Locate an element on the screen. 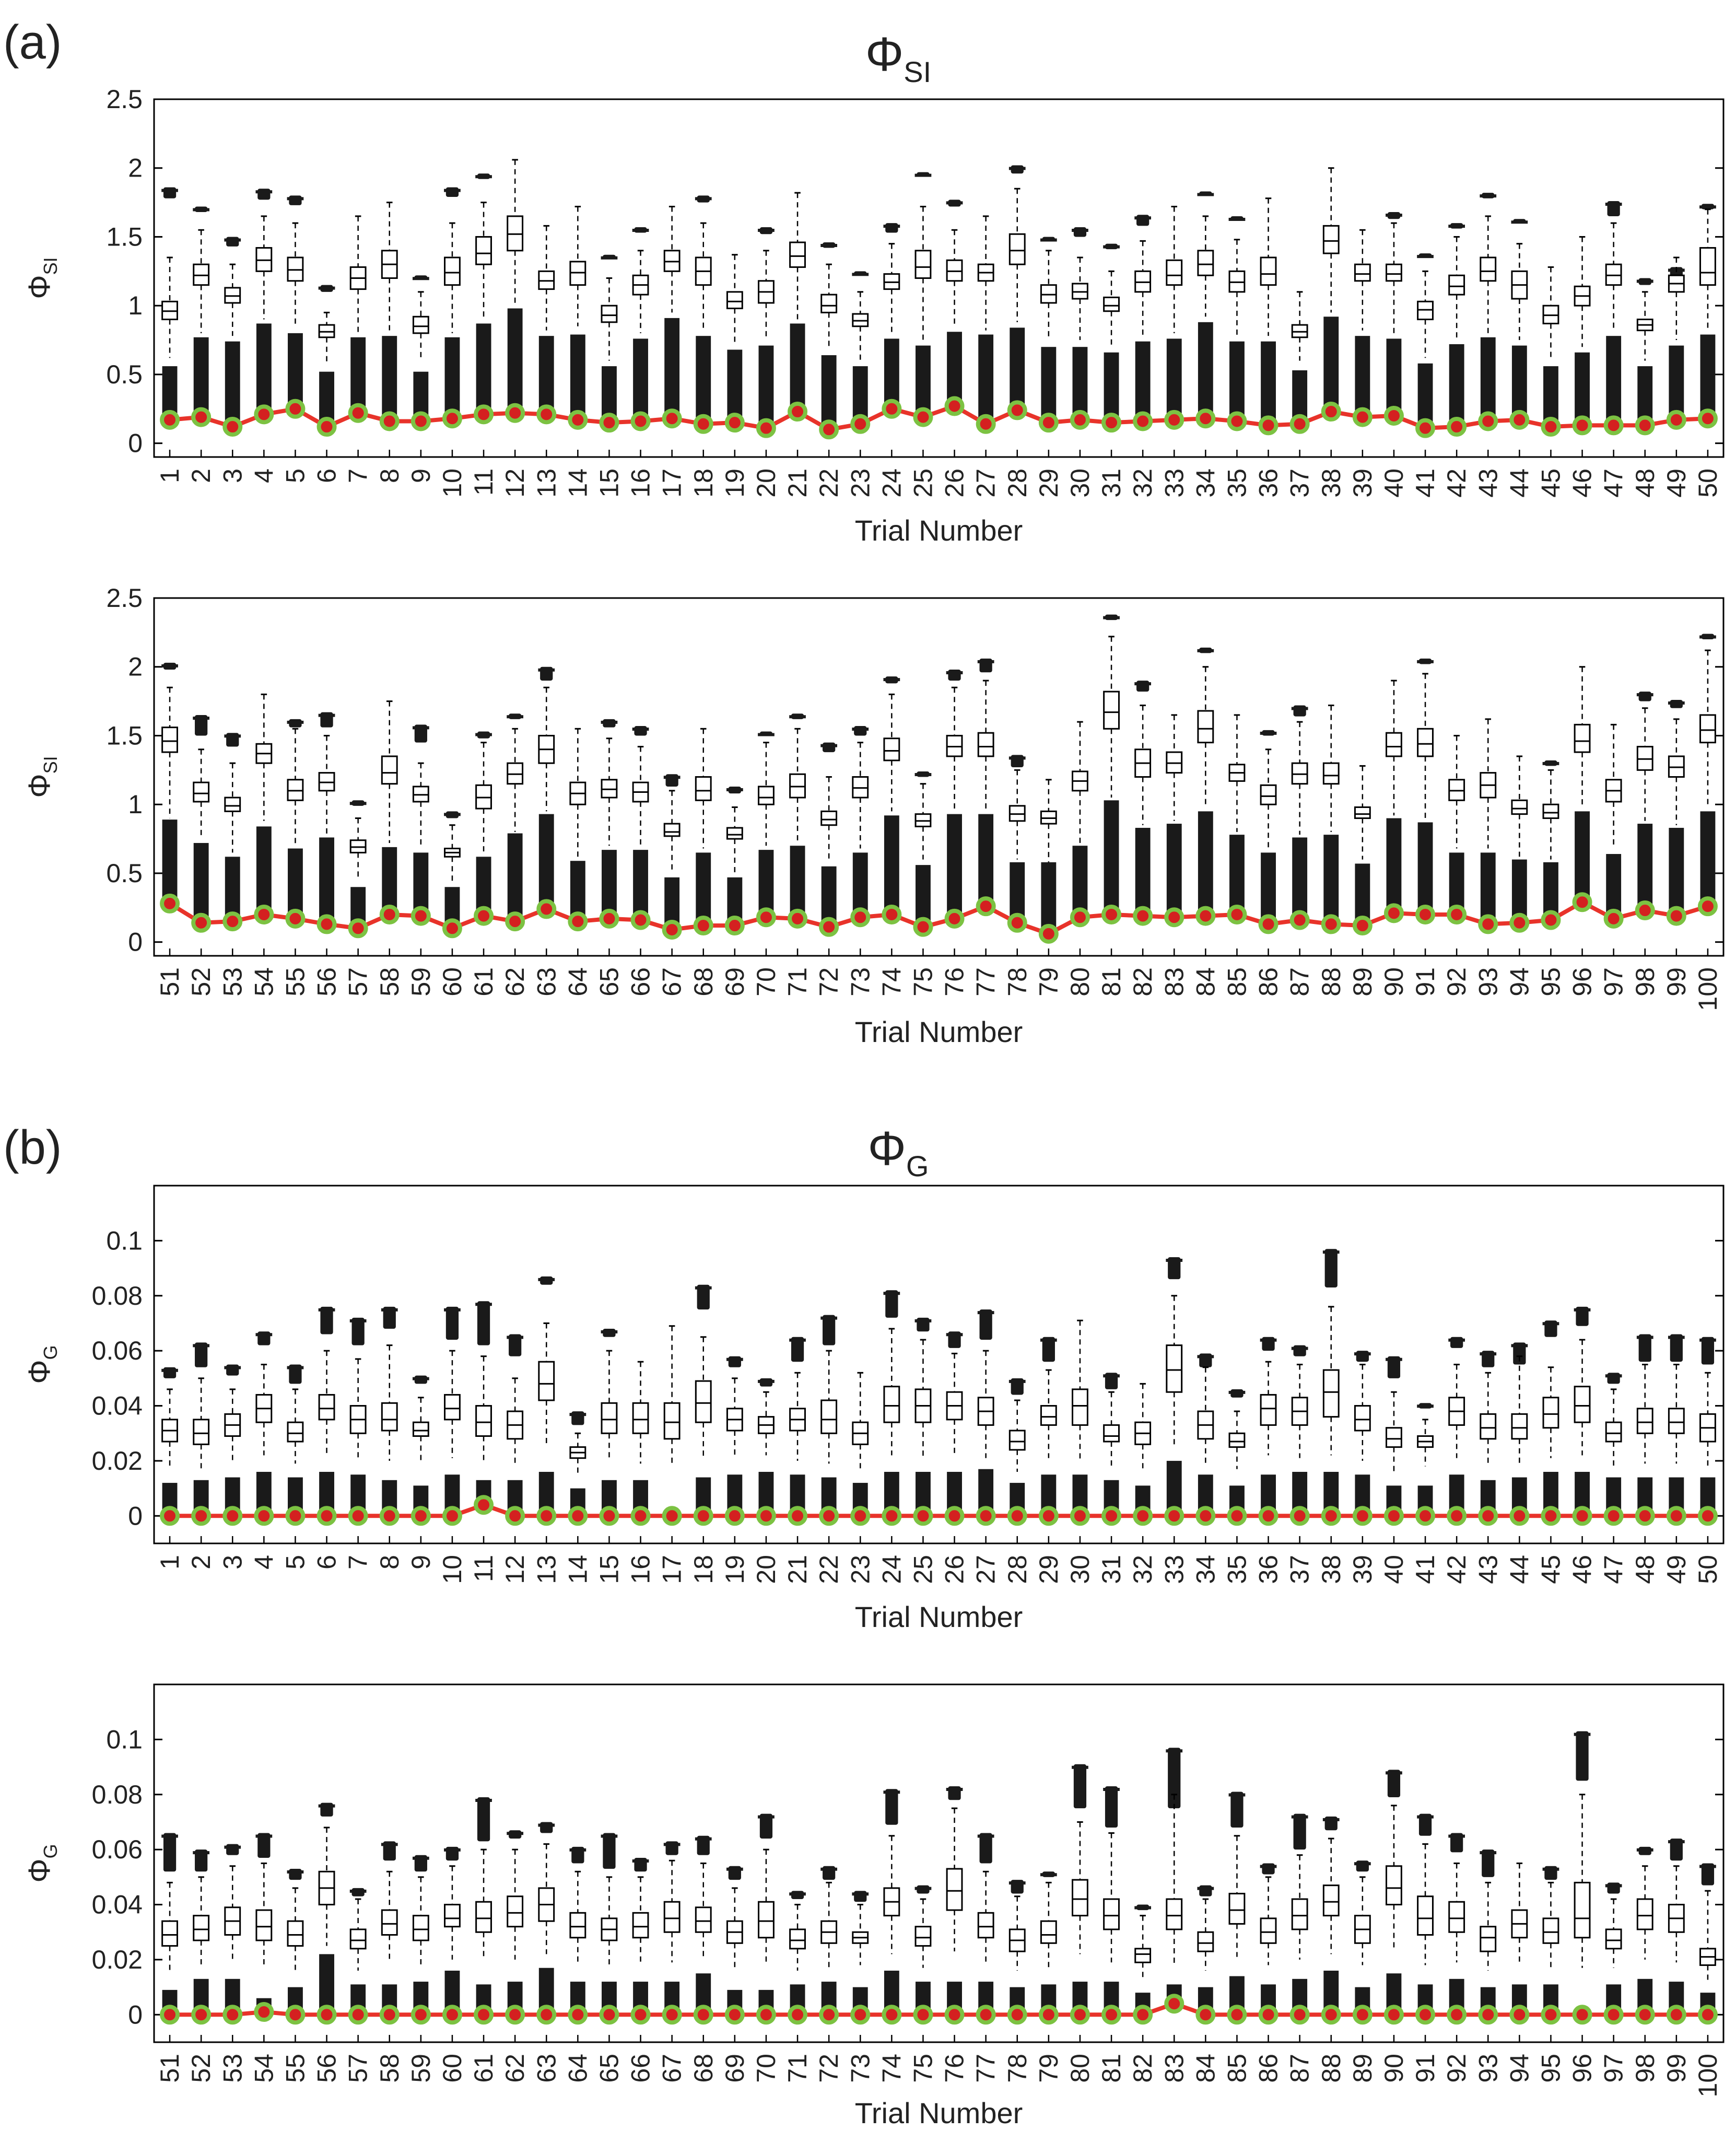  y-tick-label: 0 is located at coordinates (136, 443).